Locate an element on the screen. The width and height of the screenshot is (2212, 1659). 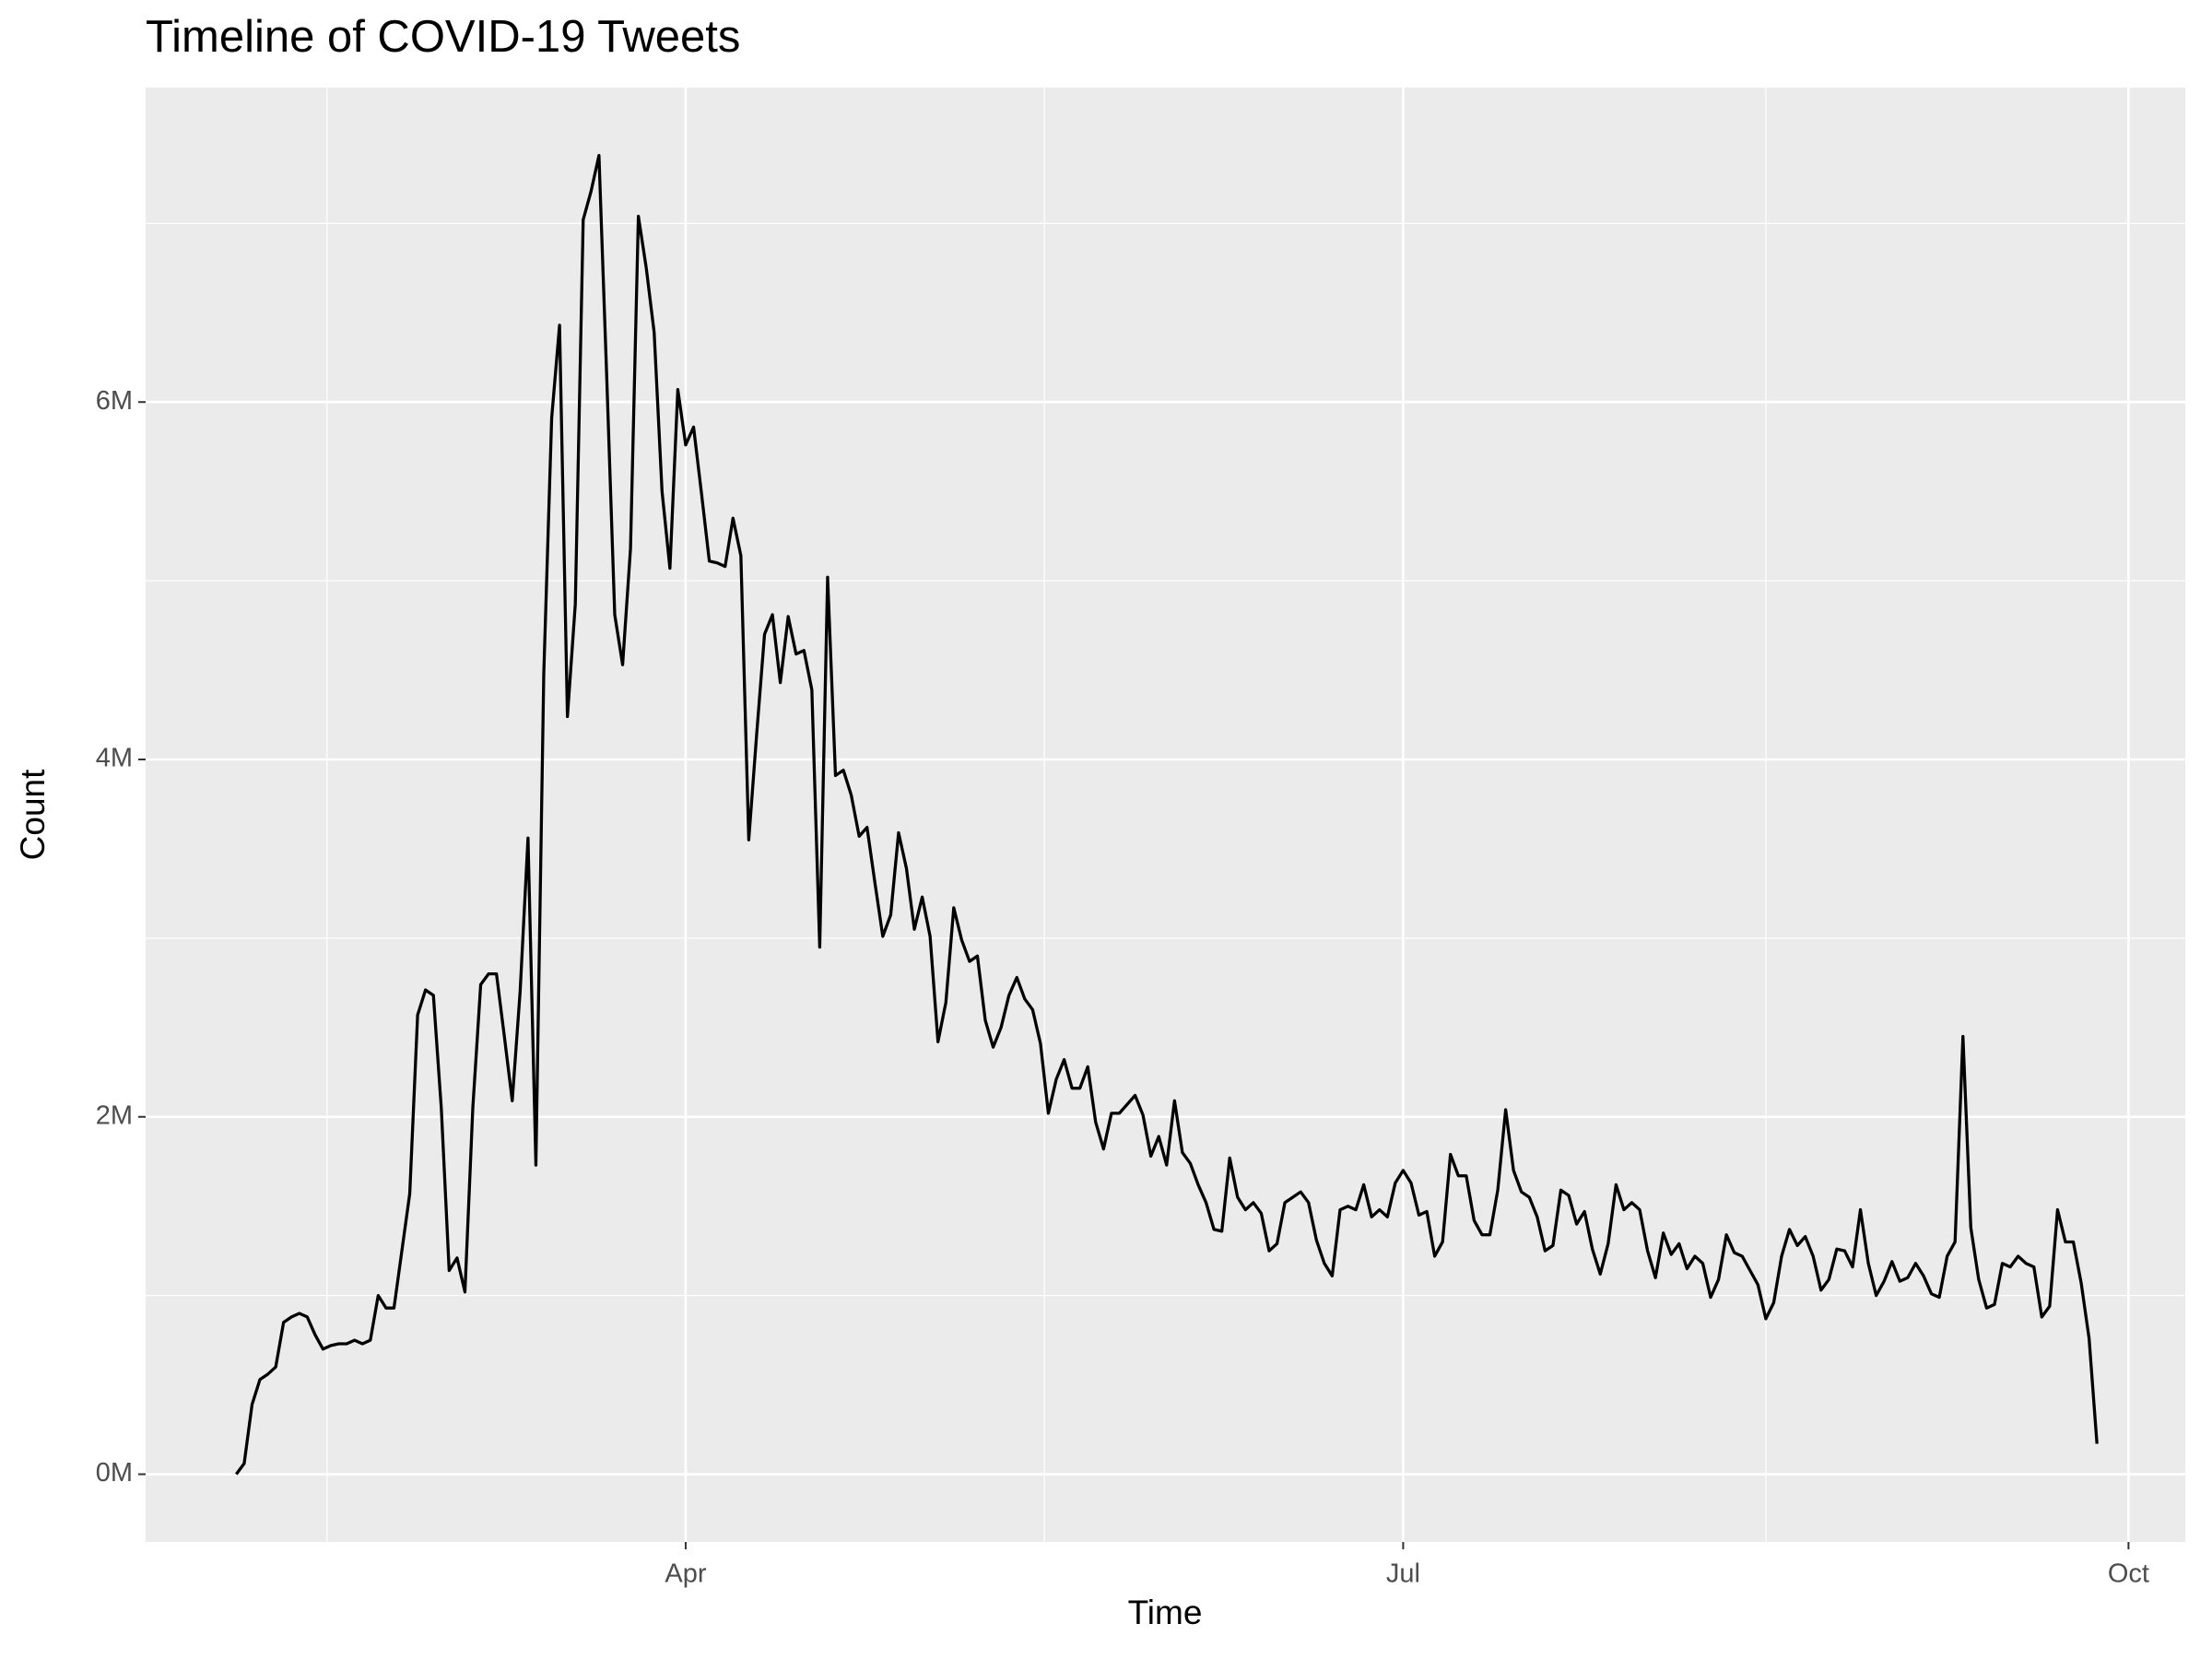
y-tick-label: 6M is located at coordinates (114, 401).